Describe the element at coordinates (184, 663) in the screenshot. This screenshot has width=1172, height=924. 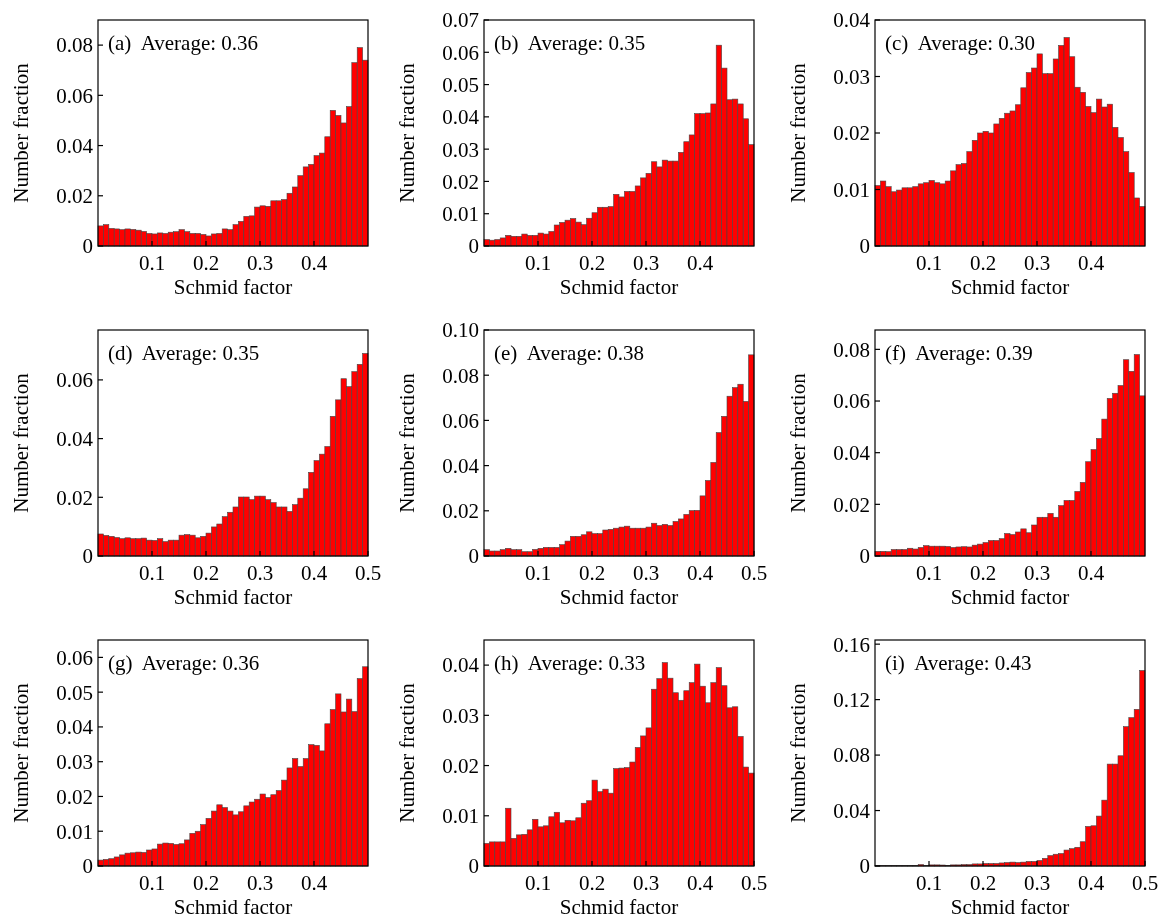
I see `annotation: (g) Average: 0.36` at that location.